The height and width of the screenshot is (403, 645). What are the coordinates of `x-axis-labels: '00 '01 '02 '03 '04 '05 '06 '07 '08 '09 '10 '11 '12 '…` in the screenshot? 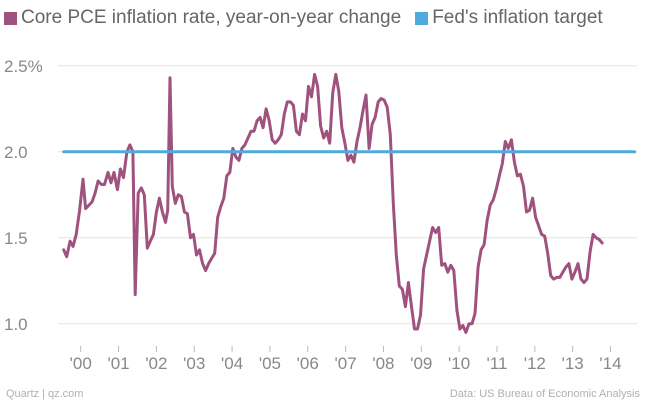 It's located at (346, 363).